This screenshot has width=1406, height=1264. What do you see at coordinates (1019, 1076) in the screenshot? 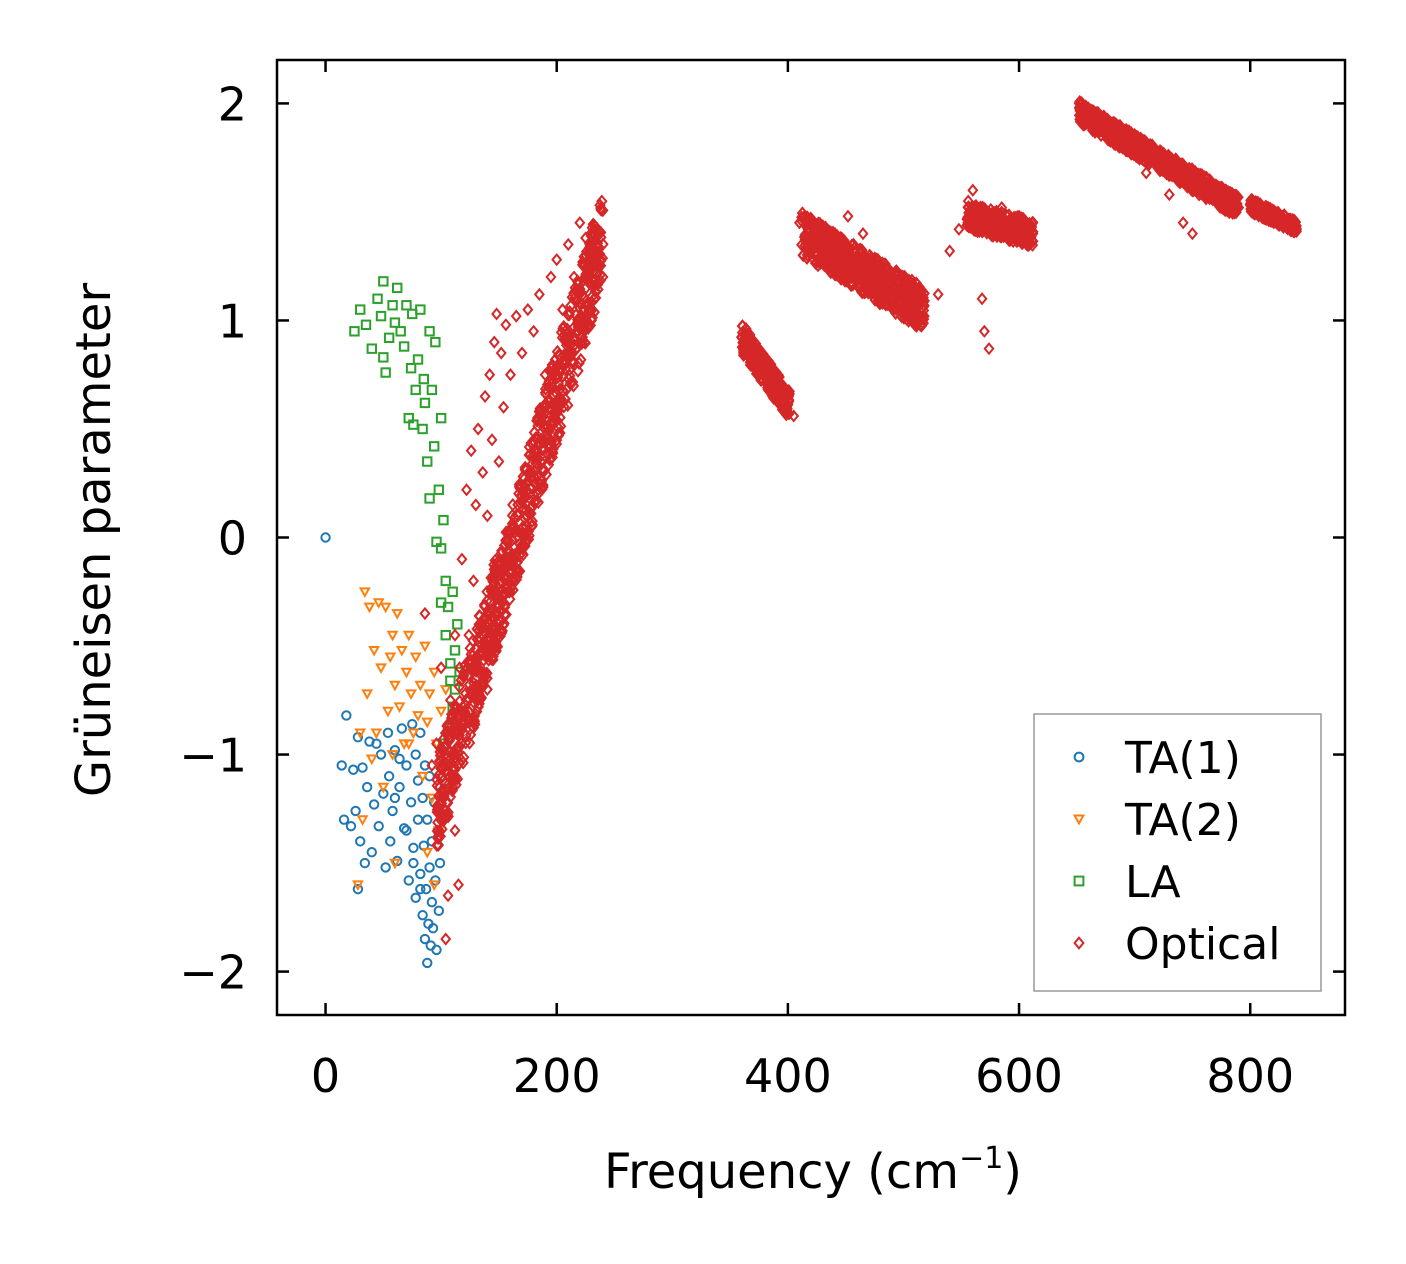
I see `x-tick-label: 600` at bounding box center [1019, 1076].